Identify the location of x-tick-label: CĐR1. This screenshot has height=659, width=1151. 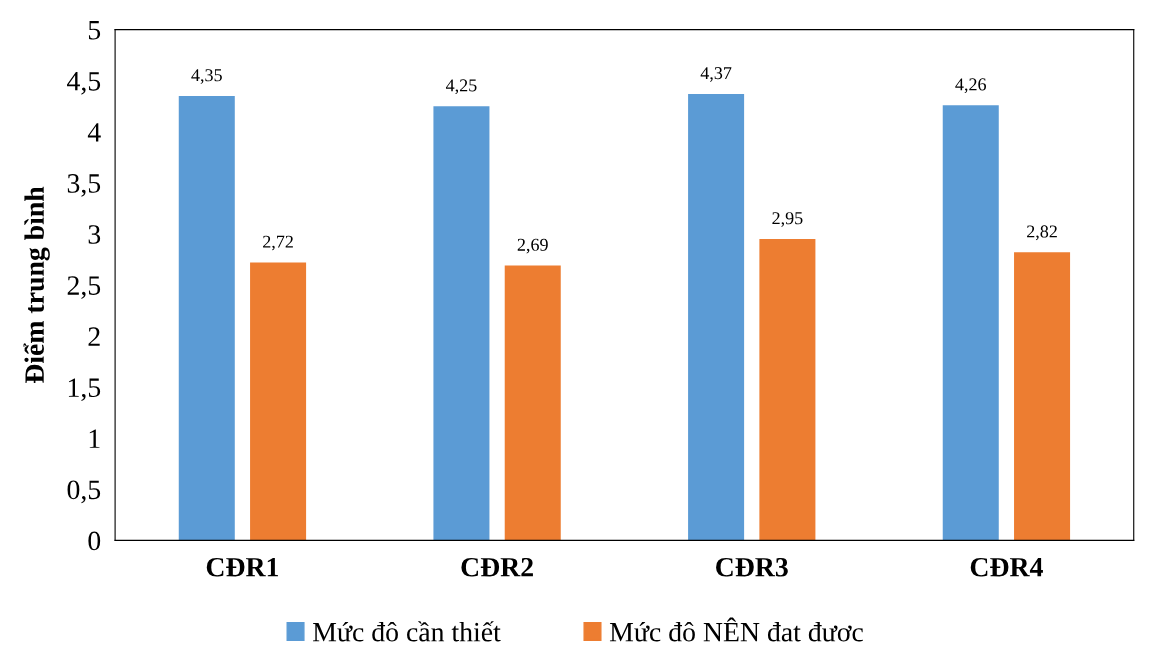
(242, 567).